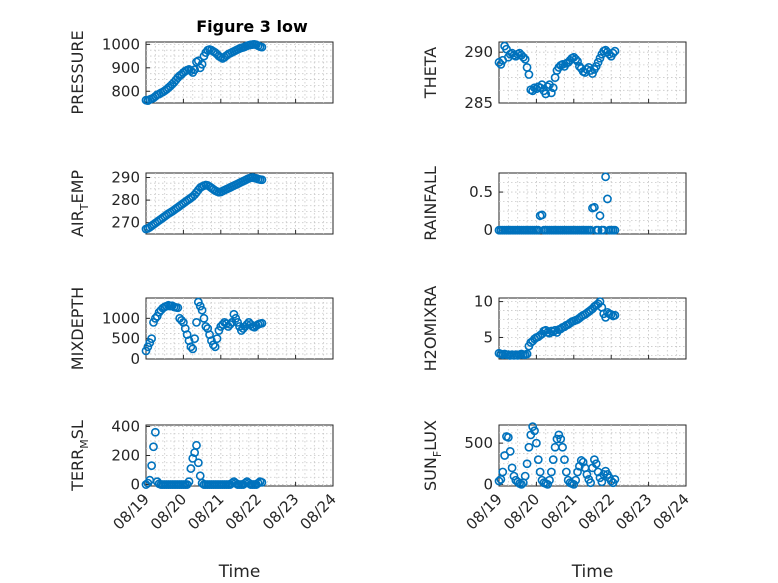  Describe the element at coordinates (135, 359) in the screenshot. I see `y-tick-label: 0` at that location.